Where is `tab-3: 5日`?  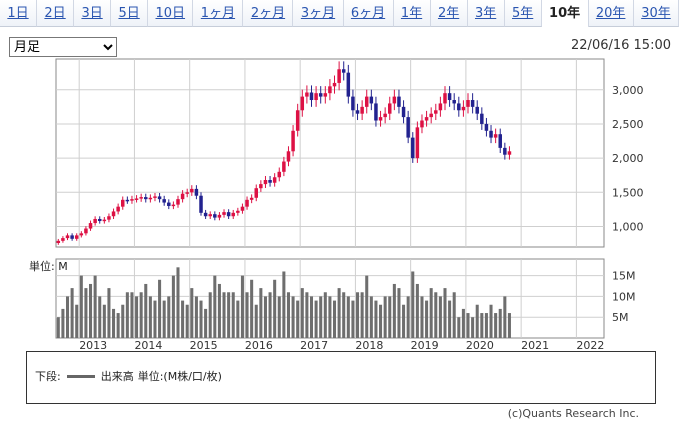 tab-3: 5日 is located at coordinates (130, 13).